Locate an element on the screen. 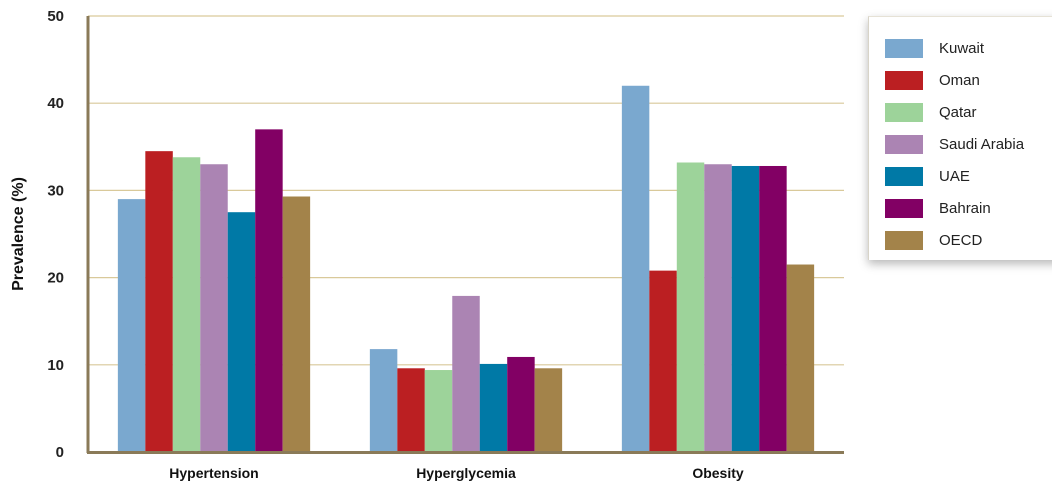 The height and width of the screenshot is (483, 1052). x-category-label: Hyperglycemia is located at coordinates (466, 473).